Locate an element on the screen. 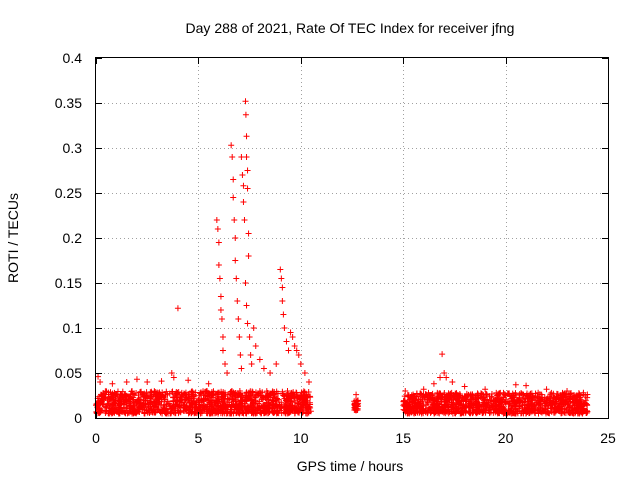 This screenshot has width=640, height=480. y-tick-label: 0.35 is located at coordinates (68, 103).